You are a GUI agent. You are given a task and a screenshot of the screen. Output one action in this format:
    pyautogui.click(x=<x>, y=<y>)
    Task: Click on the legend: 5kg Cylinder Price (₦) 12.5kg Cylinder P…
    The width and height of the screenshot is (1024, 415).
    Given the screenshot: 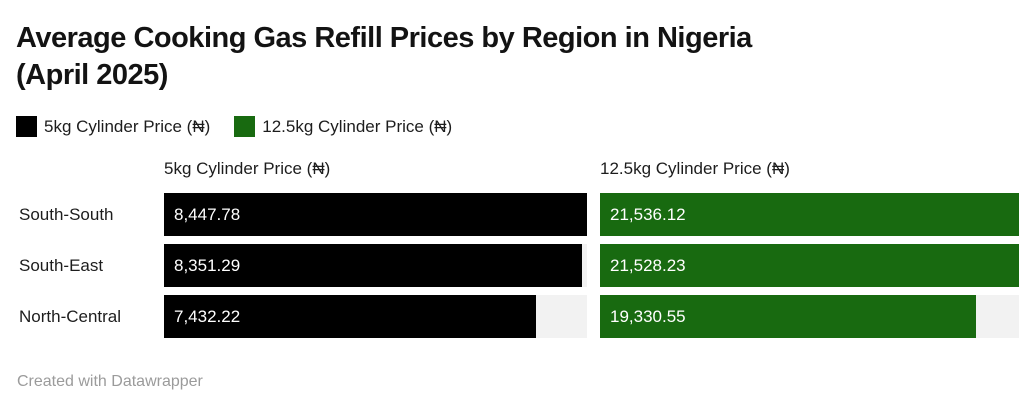 What is the action you would take?
    pyautogui.click(x=511, y=126)
    